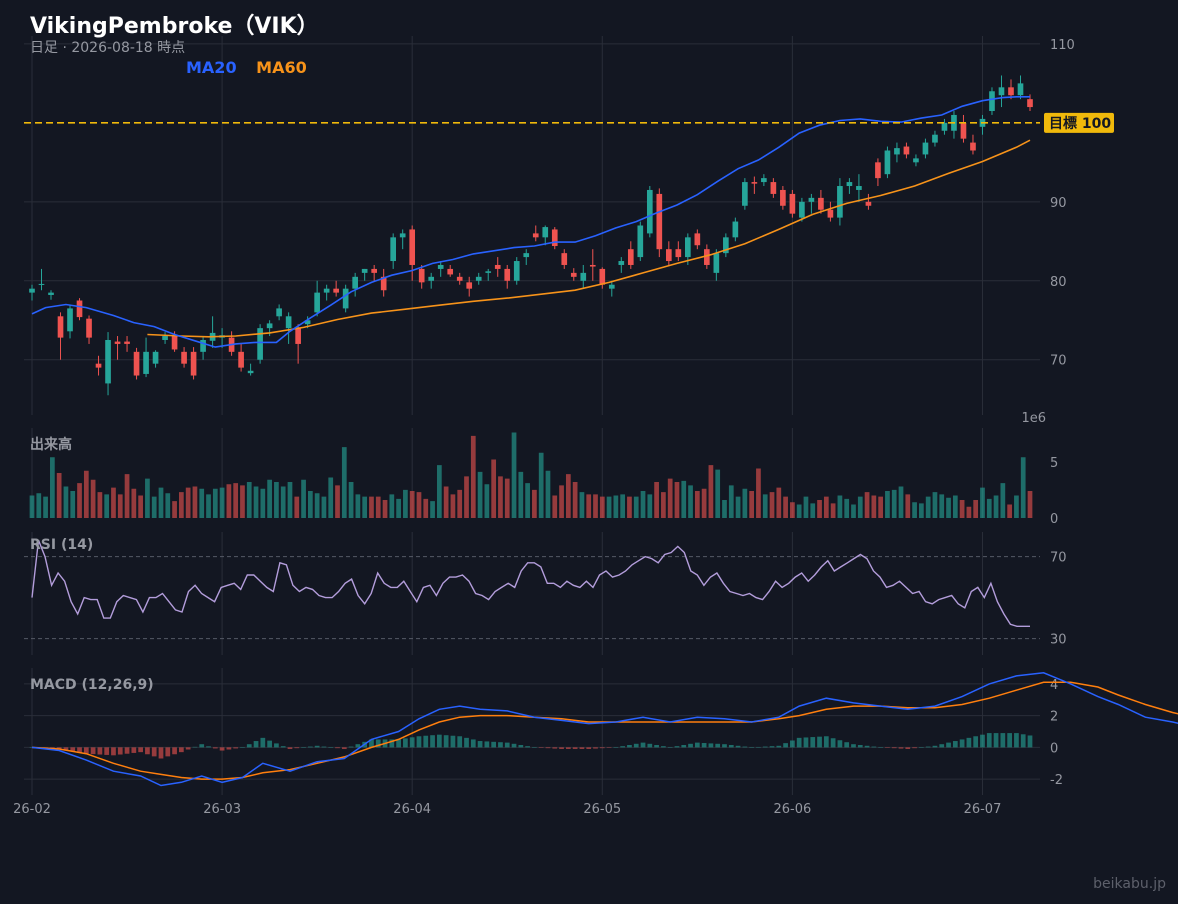 This screenshot has width=1178, height=904. What do you see at coordinates (1056, 780) in the screenshot?
I see `macd-y-tick-label: -2` at bounding box center [1056, 780].